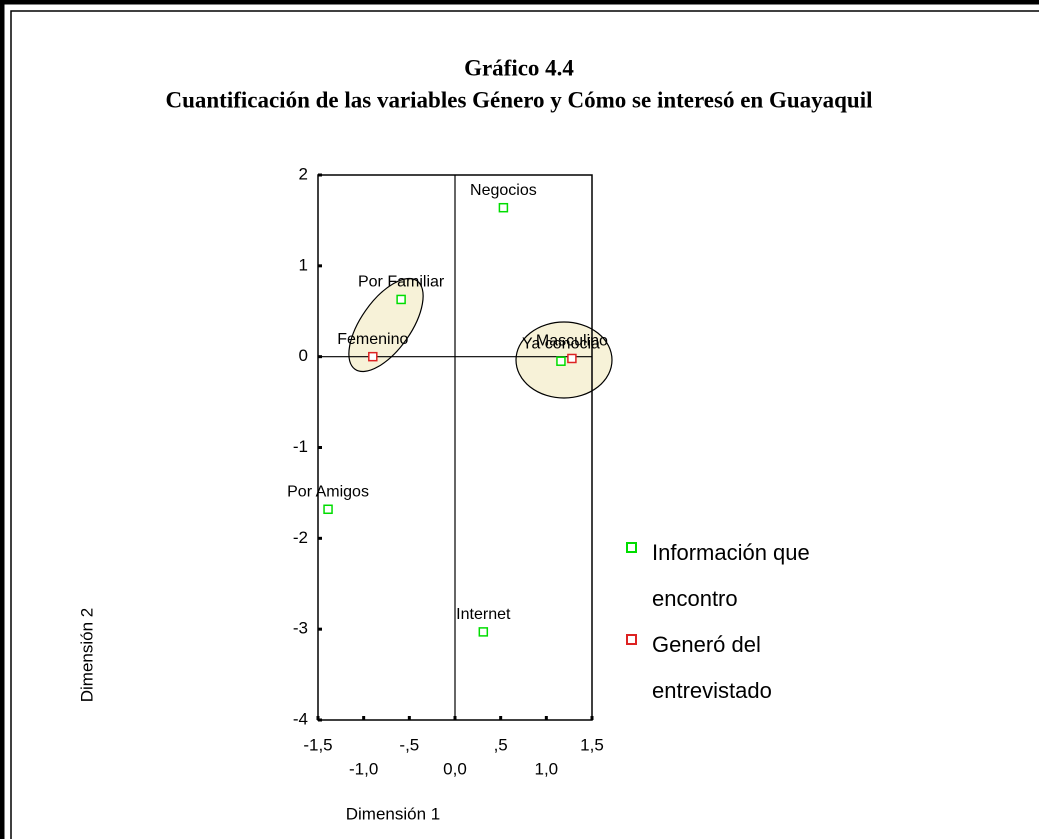  What do you see at coordinates (592, 744) in the screenshot?
I see `x-tick-label: 1,5` at bounding box center [592, 744].